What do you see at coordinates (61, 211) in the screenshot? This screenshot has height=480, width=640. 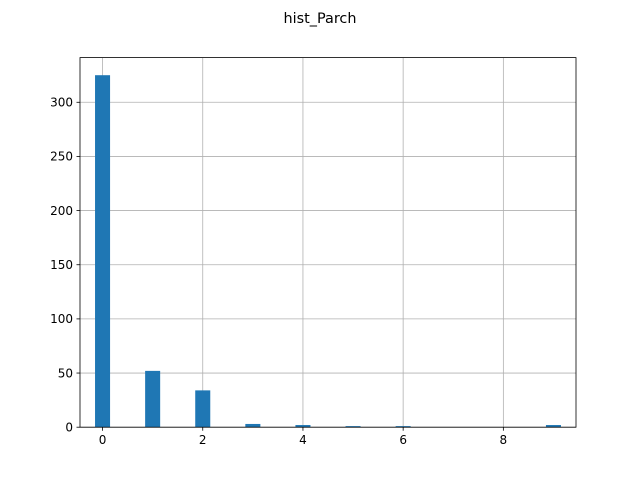 I see `y-tick-label: 200` at bounding box center [61, 211].